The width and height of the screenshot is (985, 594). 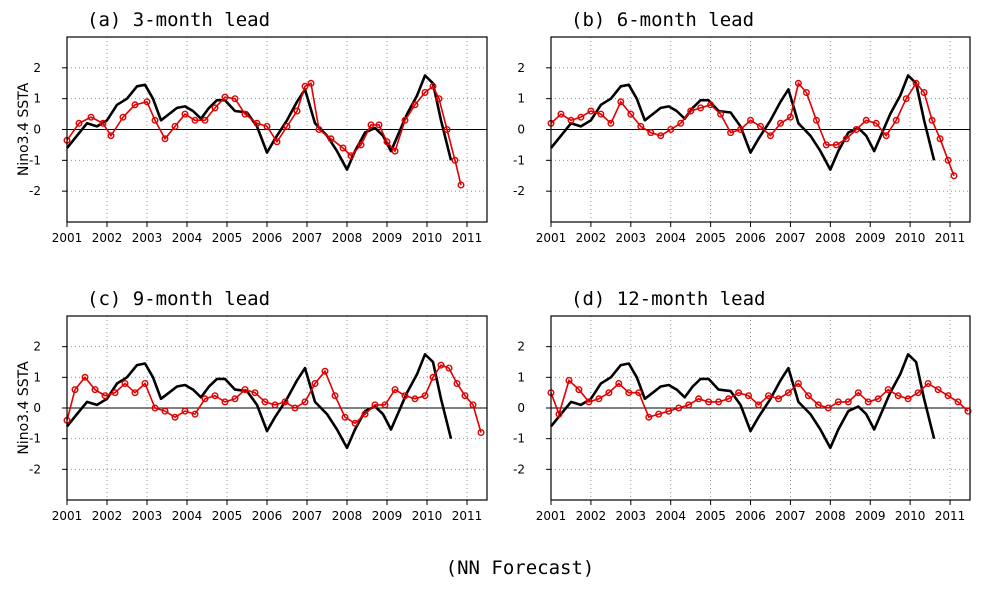 I want to click on y-tick-label: -1, so click(x=519, y=160).